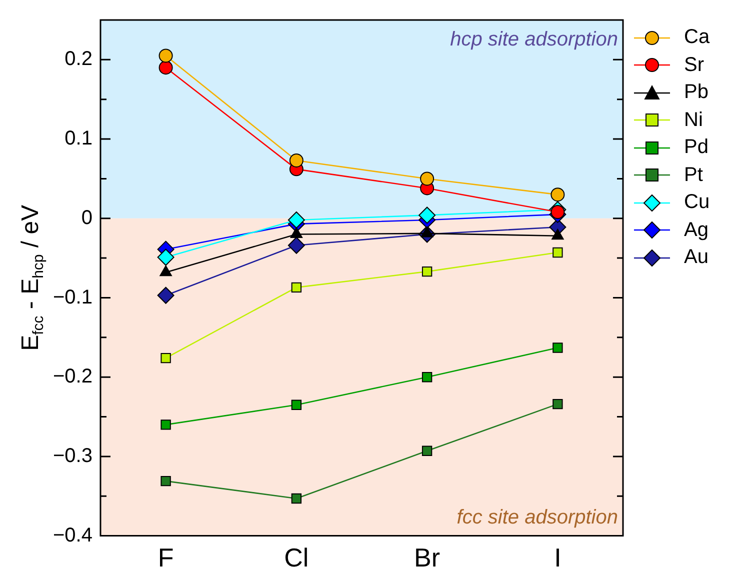 This screenshot has height=583, width=748. Describe the element at coordinates (697, 38) in the screenshot. I see `legend-label: Ca` at that location.